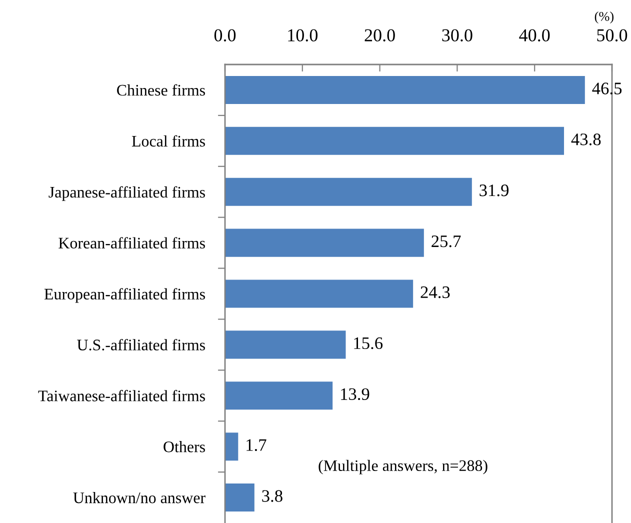  I want to click on x-tick-label: 0.0, so click(225, 35).